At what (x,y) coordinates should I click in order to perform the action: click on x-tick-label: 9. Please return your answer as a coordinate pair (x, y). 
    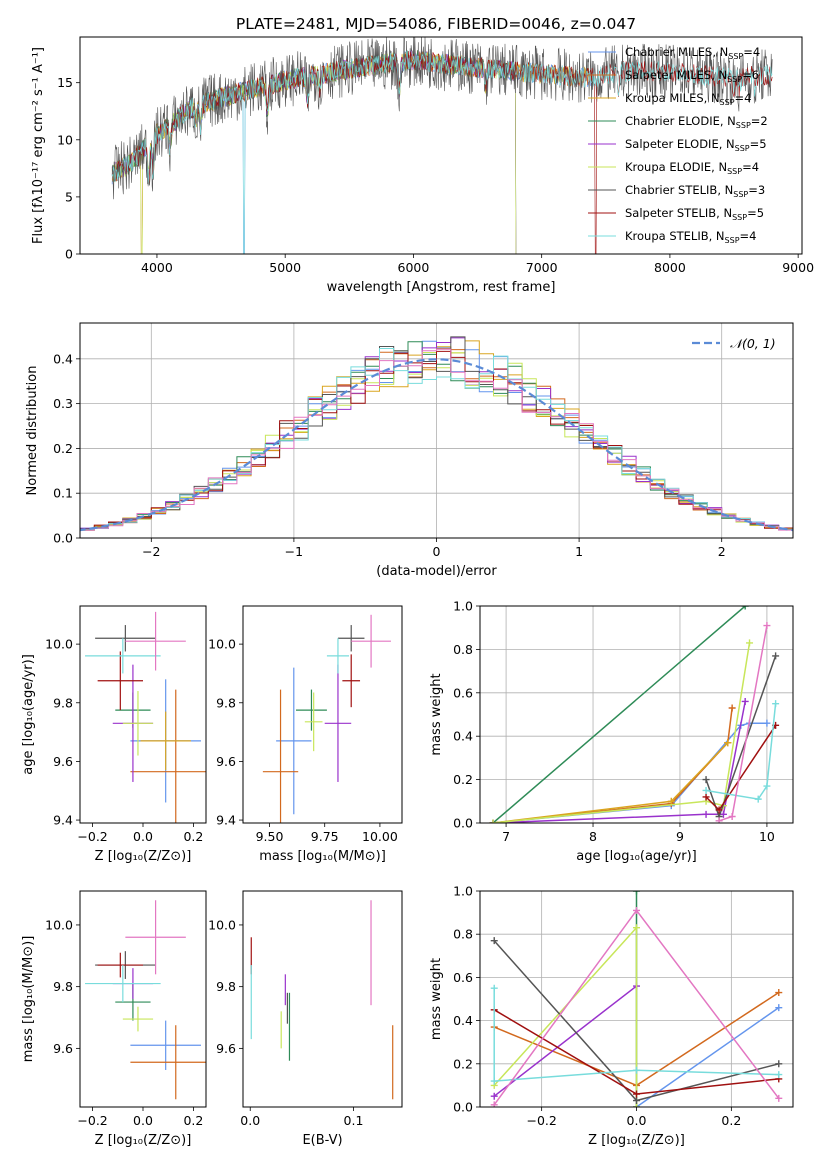
    Looking at the image, I should click on (680, 836).